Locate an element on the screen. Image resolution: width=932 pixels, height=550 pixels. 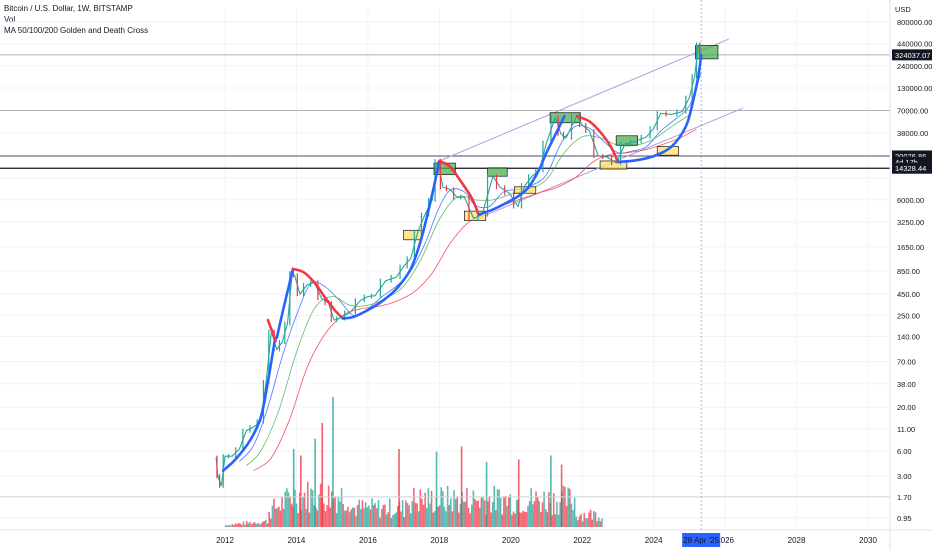
date-tag is located at coordinates (701, 540).